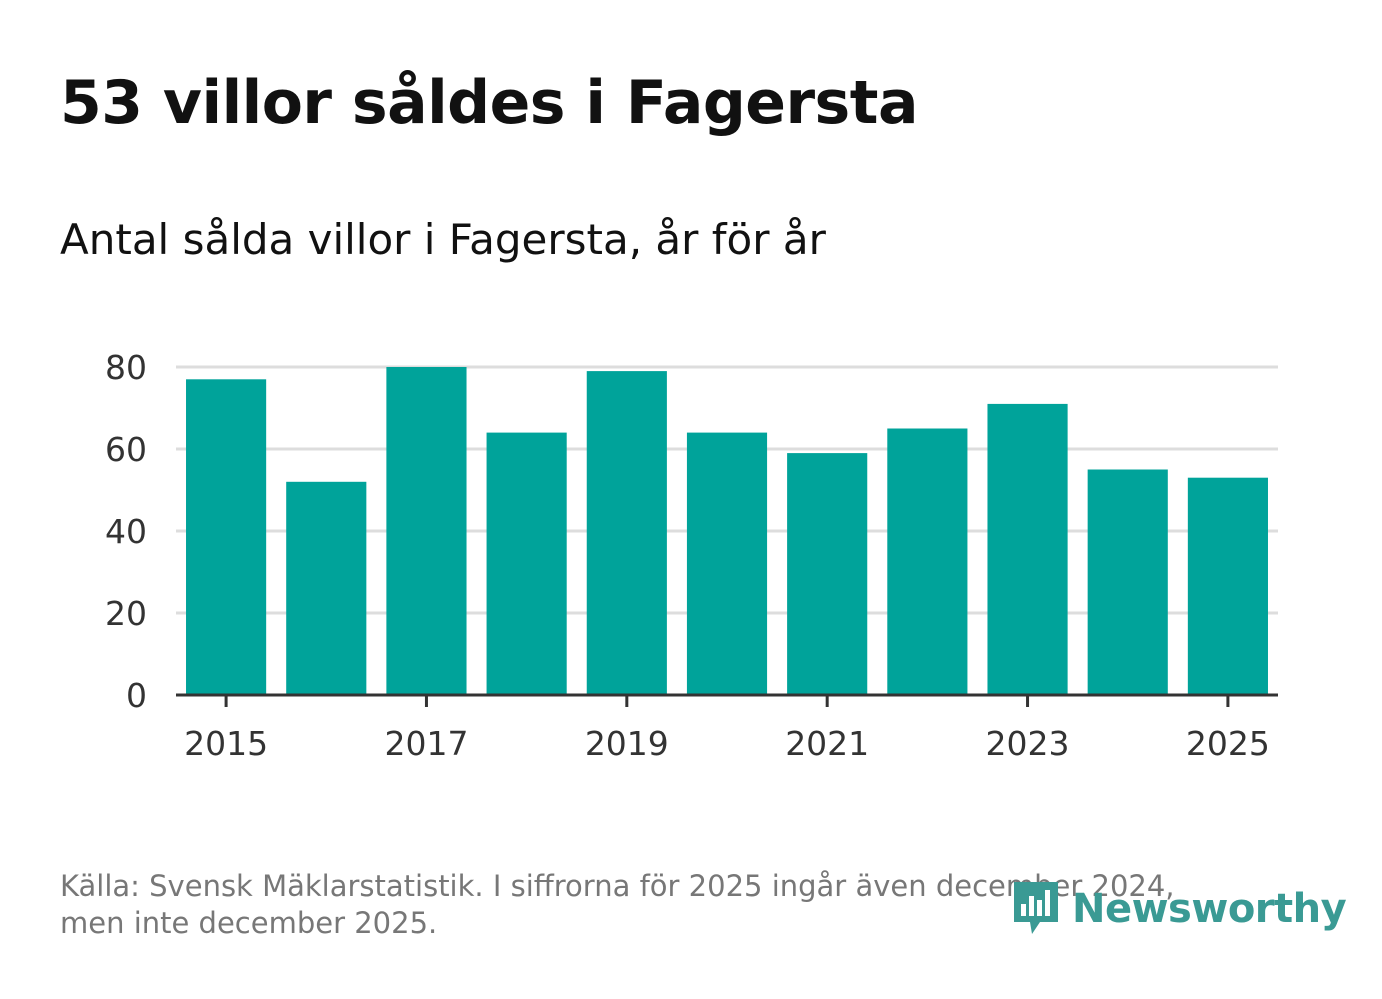 The height and width of the screenshot is (999, 1382). I want to click on y-tick-label-0: 0, so click(136, 695).